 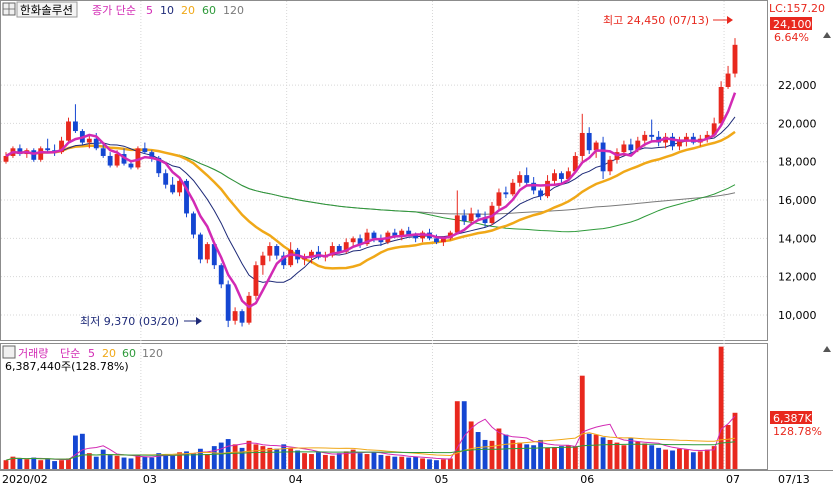 What do you see at coordinates (794, 479) in the screenshot?
I see `x-tick-label: 07/13` at bounding box center [794, 479].